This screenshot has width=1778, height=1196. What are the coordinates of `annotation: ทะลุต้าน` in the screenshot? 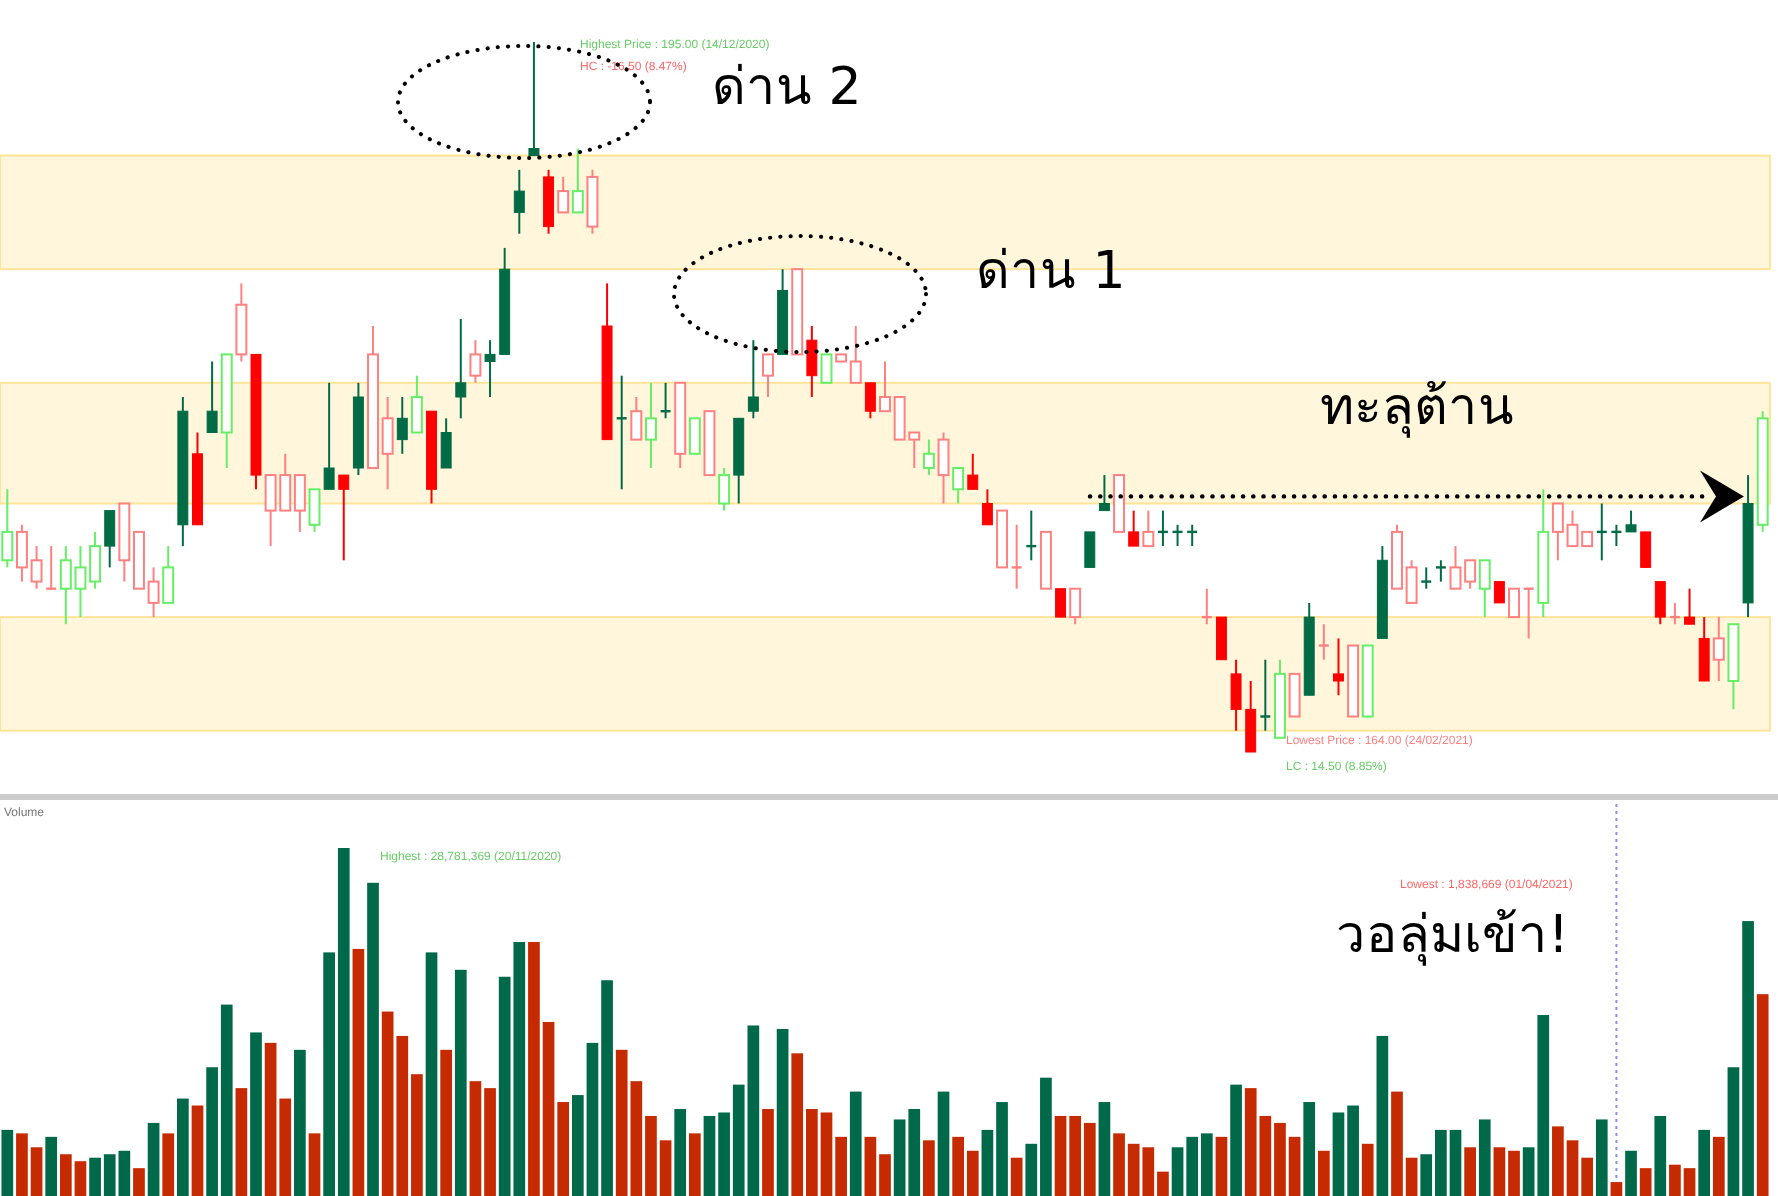 It's located at (1417, 408).